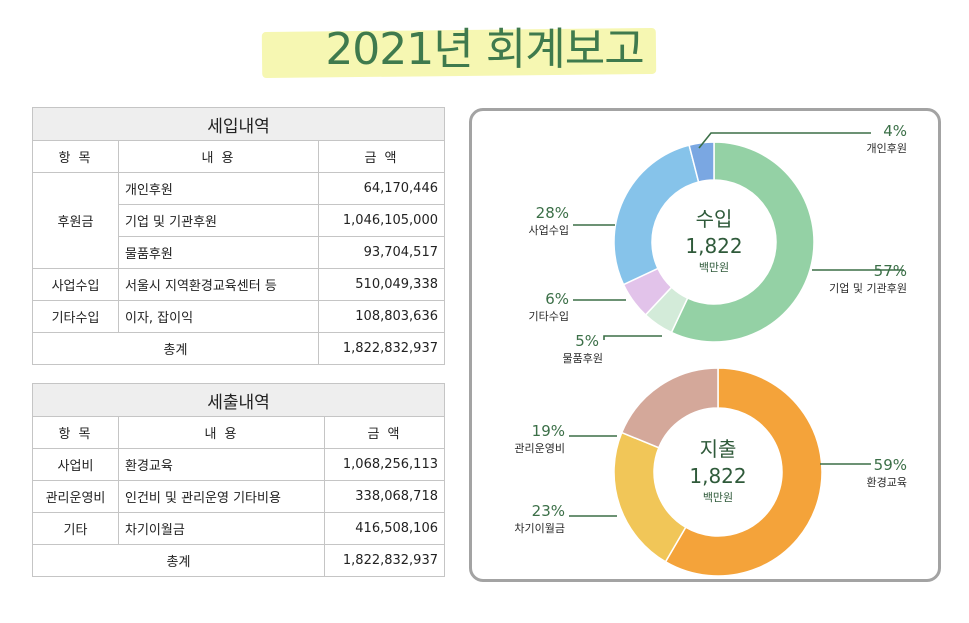 This screenshot has height=623, width=969. Describe the element at coordinates (75, 316) in the screenshot. I see `category-cell: 기타수입` at that location.